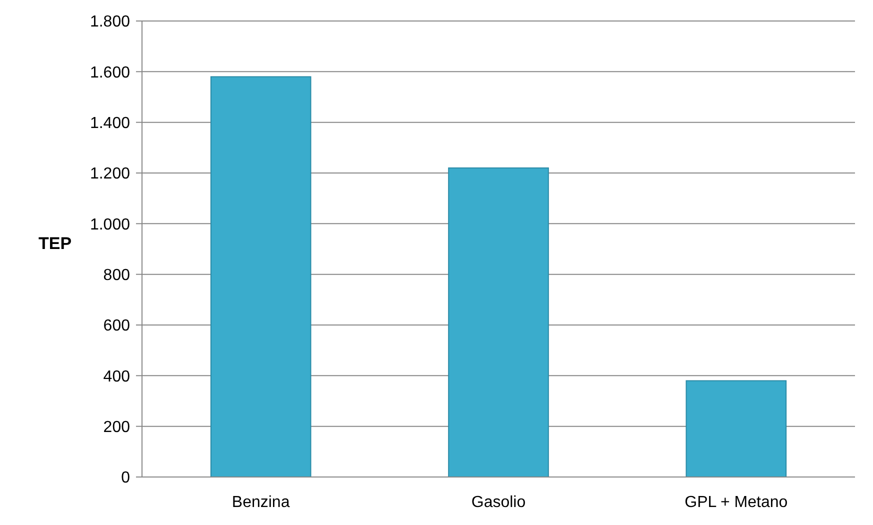  What do you see at coordinates (110, 123) in the screenshot?
I see `y-tick-label: 1.400` at bounding box center [110, 123].